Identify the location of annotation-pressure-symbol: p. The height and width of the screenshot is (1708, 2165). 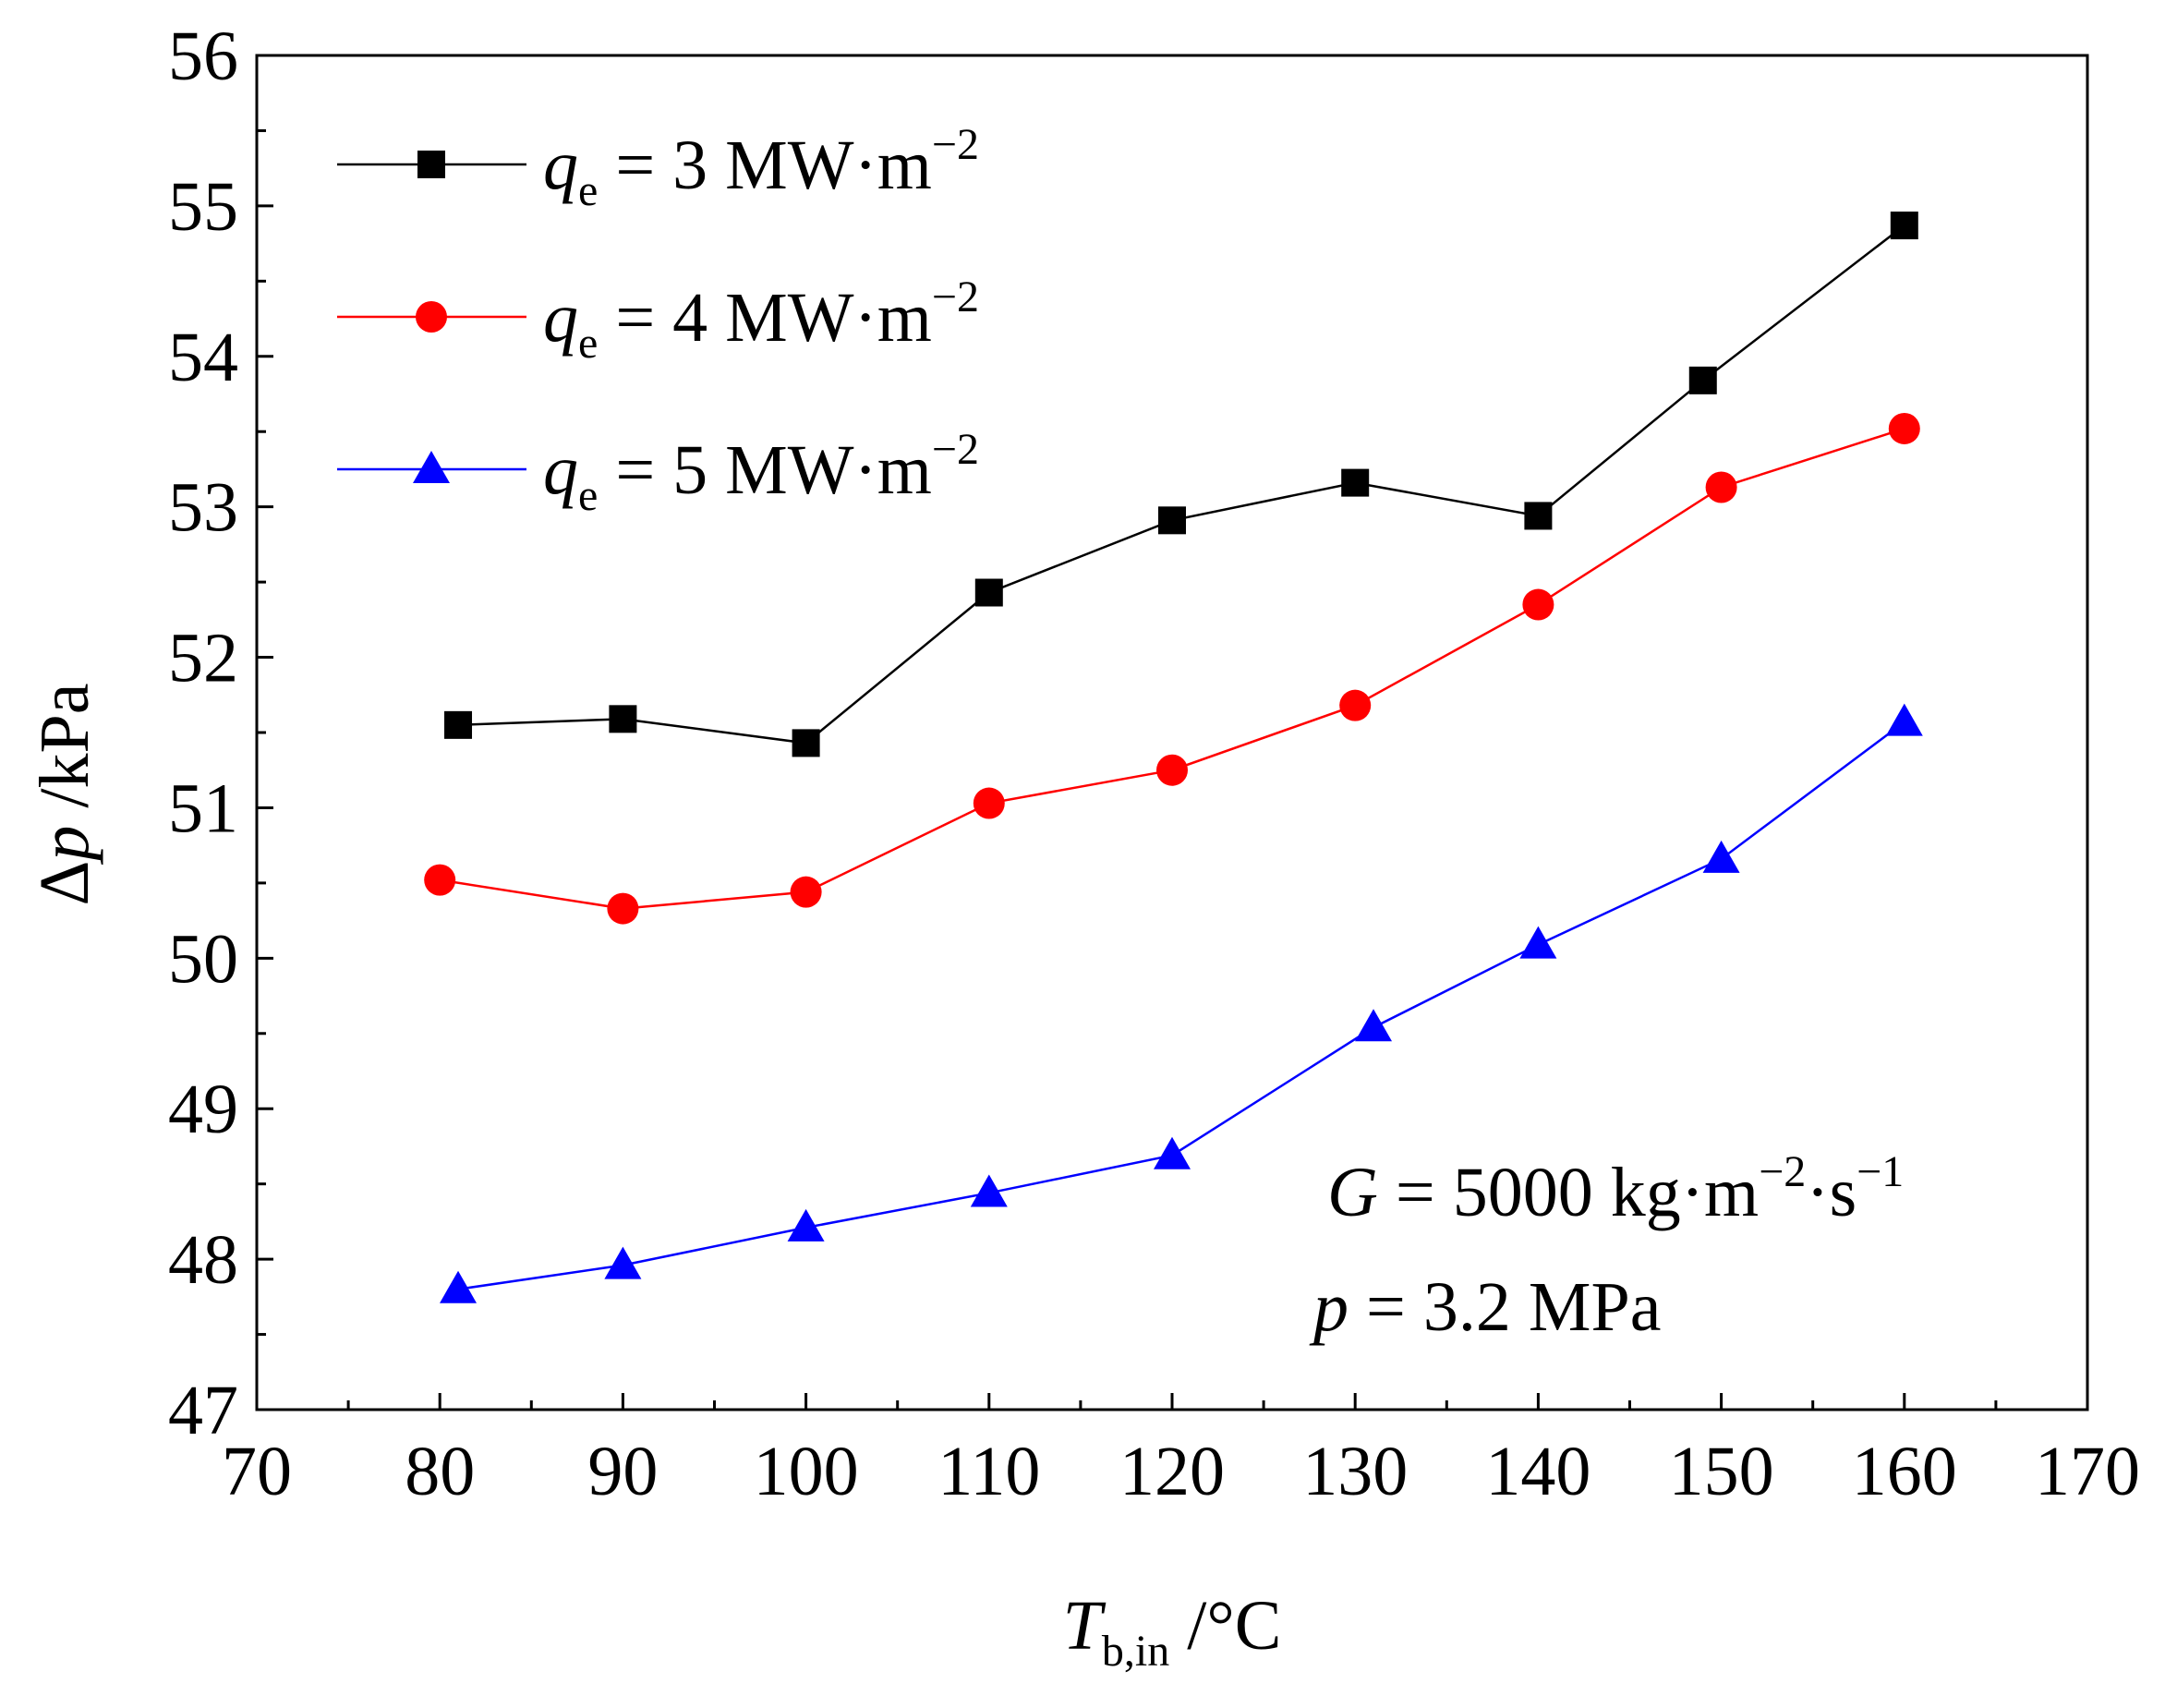
(1329, 1307).